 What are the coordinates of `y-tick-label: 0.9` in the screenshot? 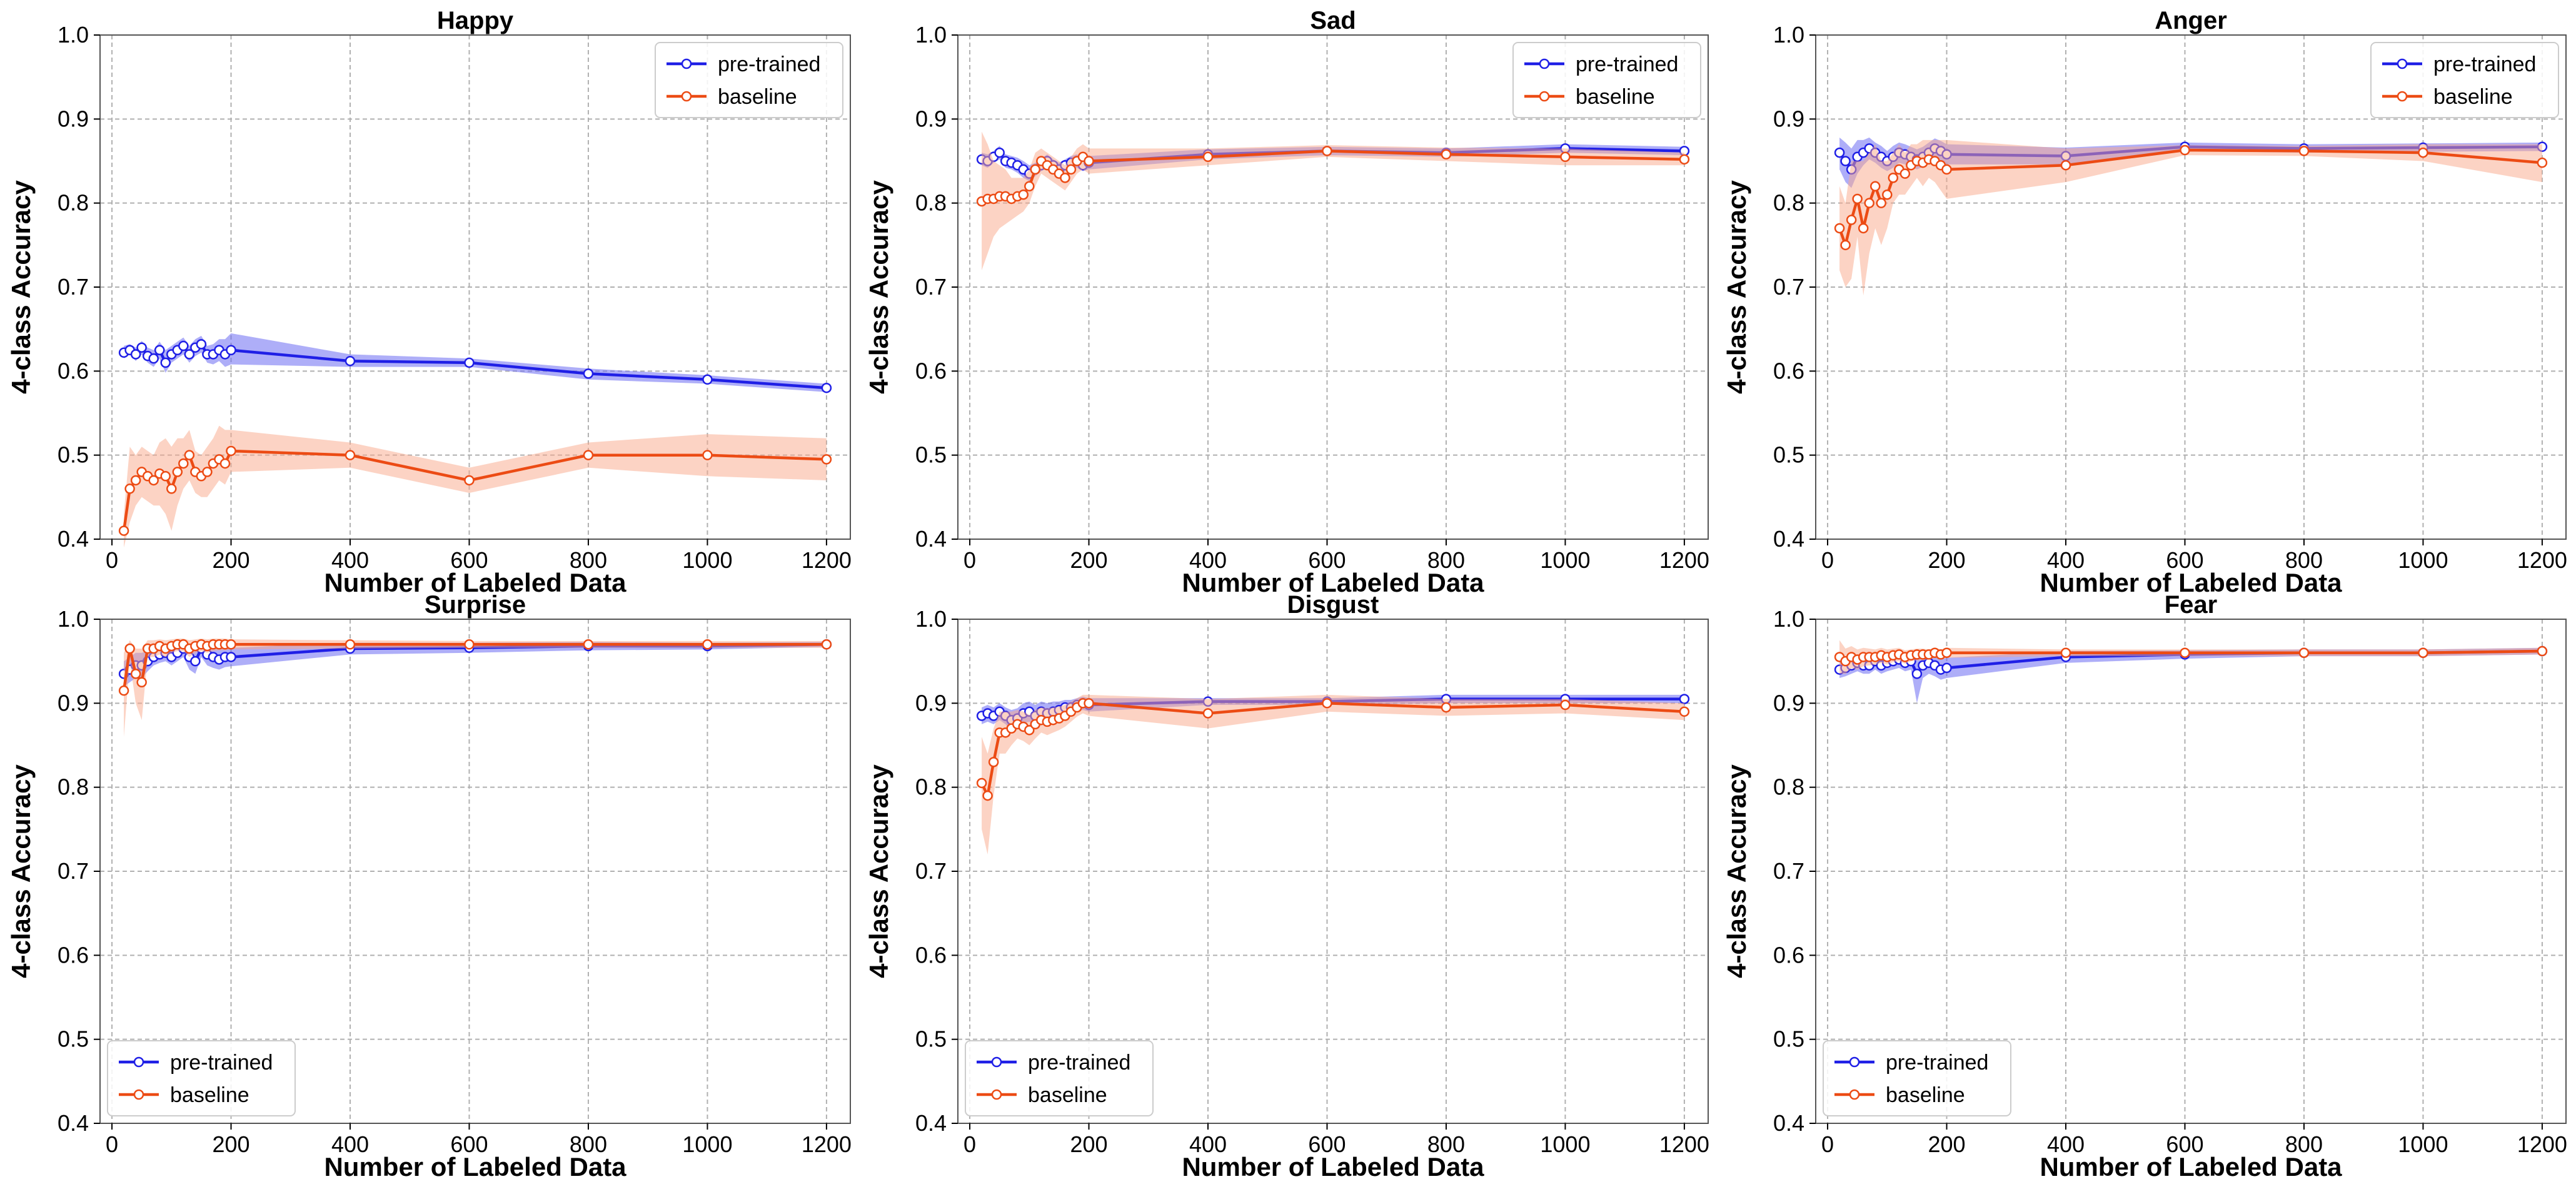 It's located at (1788, 118).